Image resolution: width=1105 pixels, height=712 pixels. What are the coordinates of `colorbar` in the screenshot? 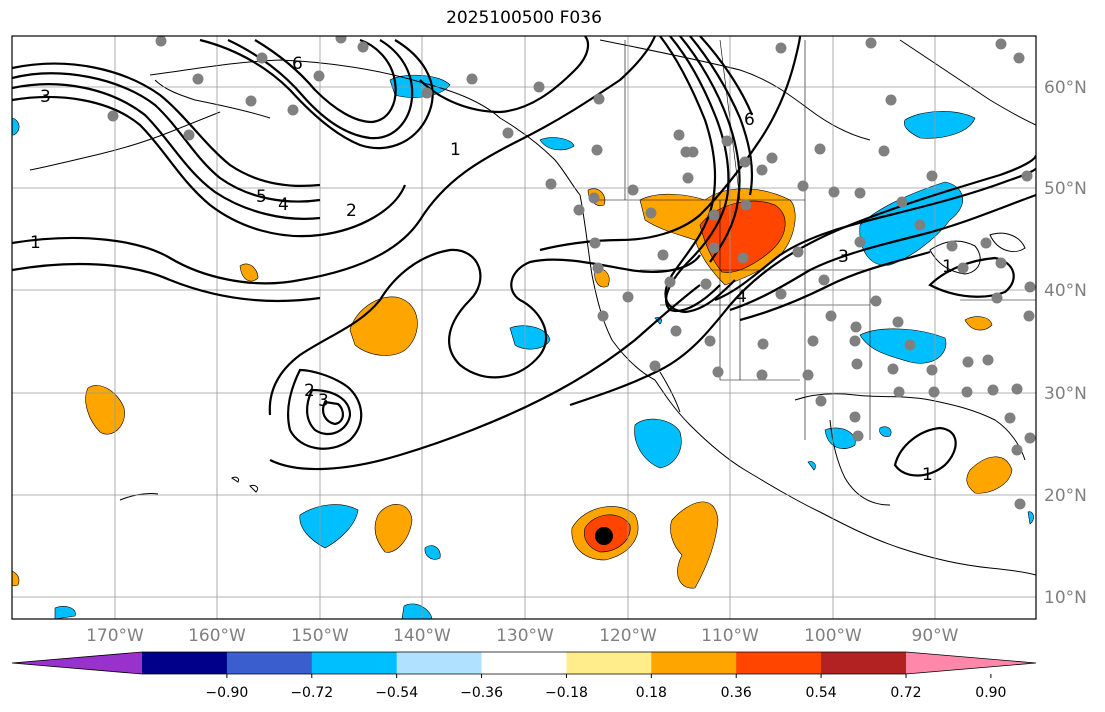 It's located at (524, 663).